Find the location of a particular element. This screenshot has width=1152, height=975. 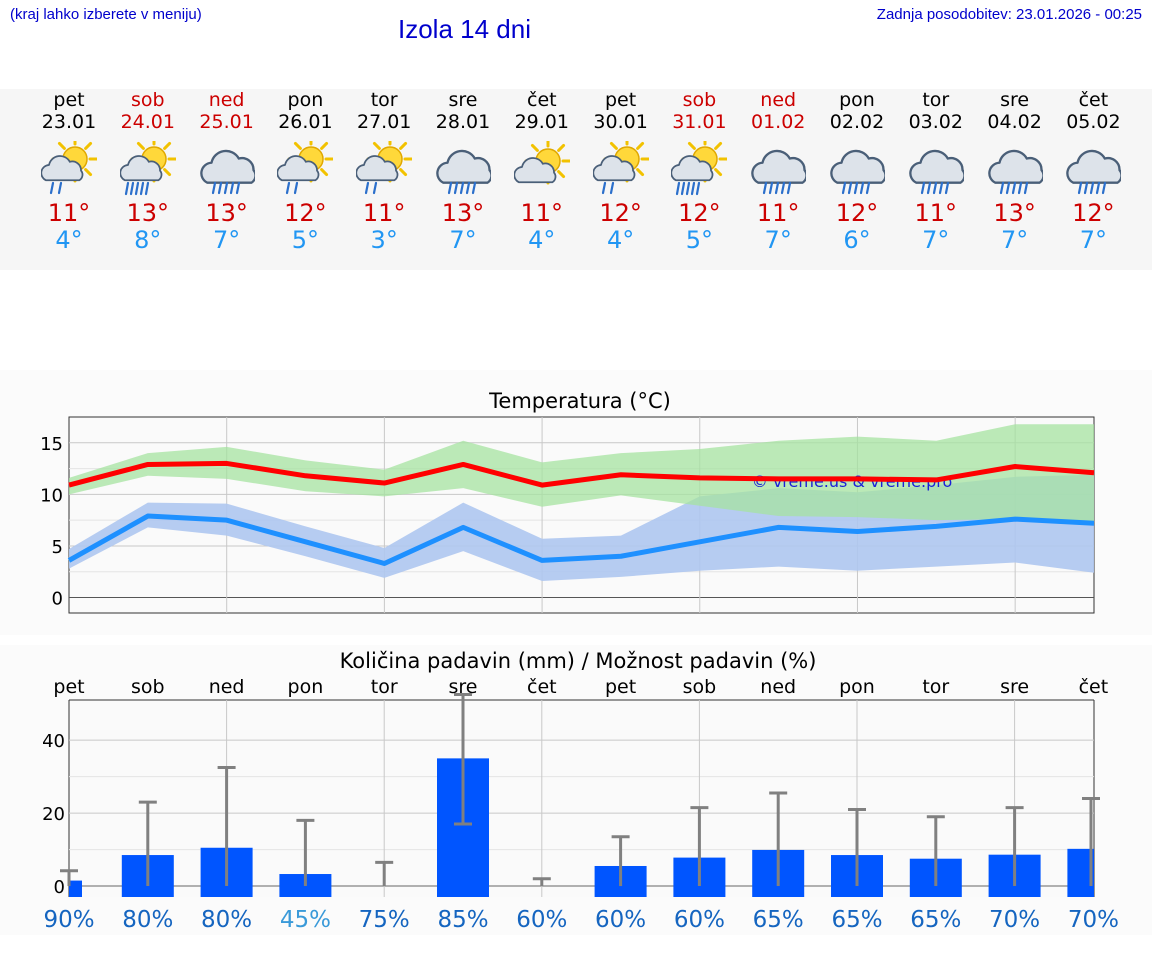

day-date: 27.01 is located at coordinates (384, 122).